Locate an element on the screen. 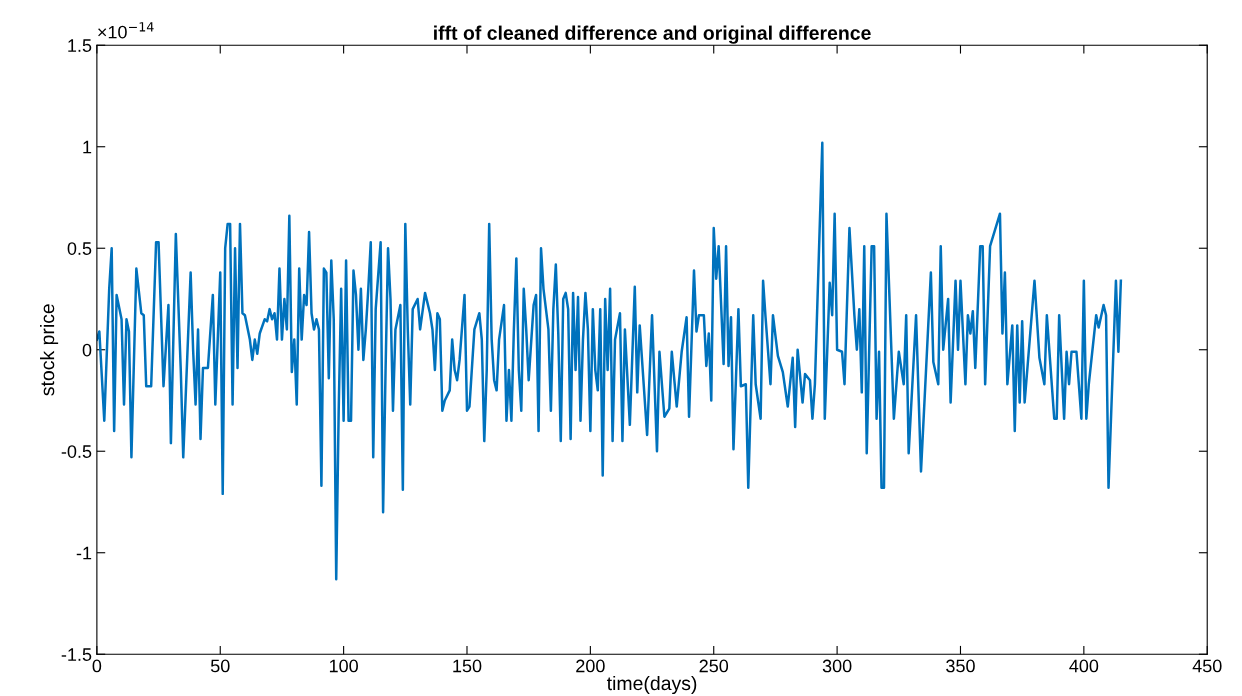 The width and height of the screenshot is (1242, 696). y-tick-label: 1 is located at coordinates (87, 147).